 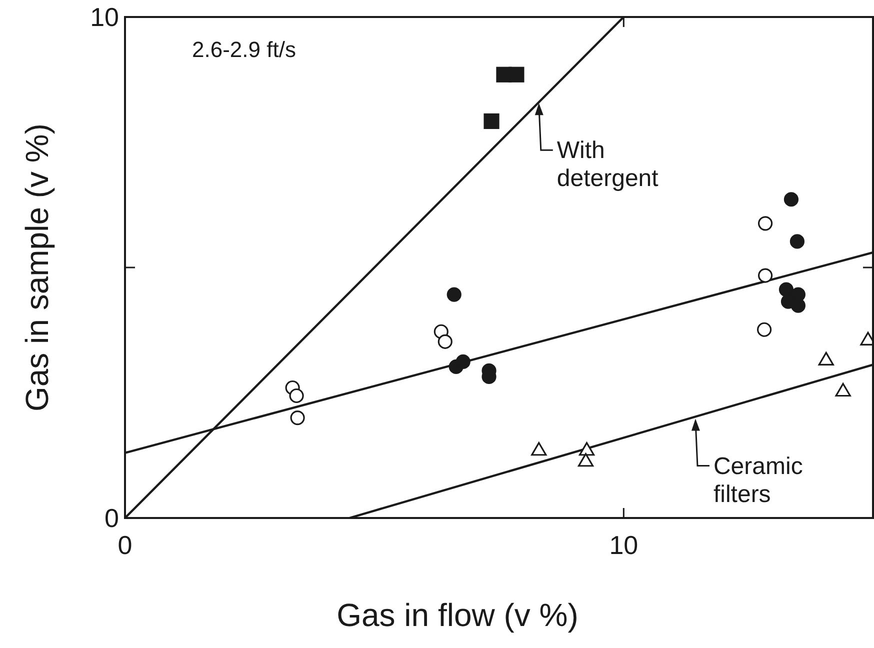 I want to click on annotation: 2.6-2.9 ft/s, so click(x=244, y=49).